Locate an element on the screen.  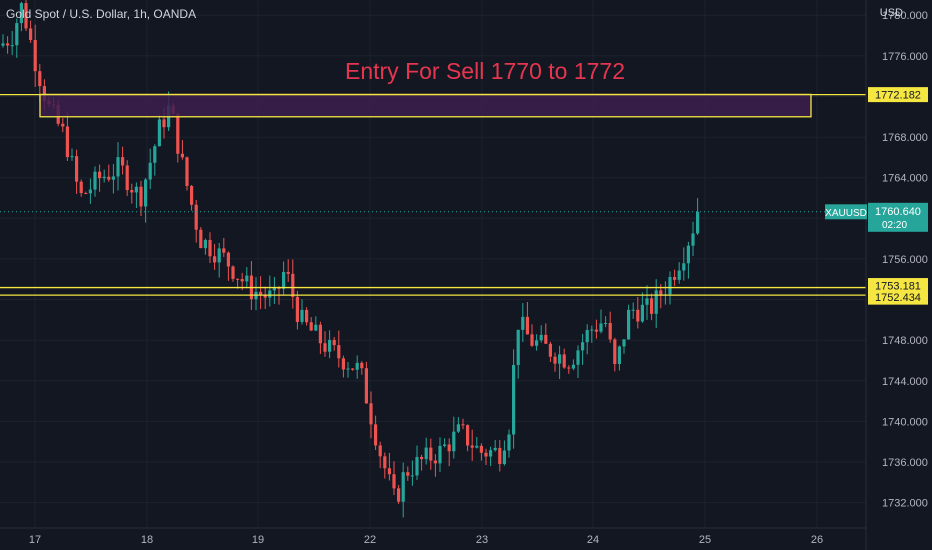
last-price-label: 1760.640 is located at coordinates (898, 212).